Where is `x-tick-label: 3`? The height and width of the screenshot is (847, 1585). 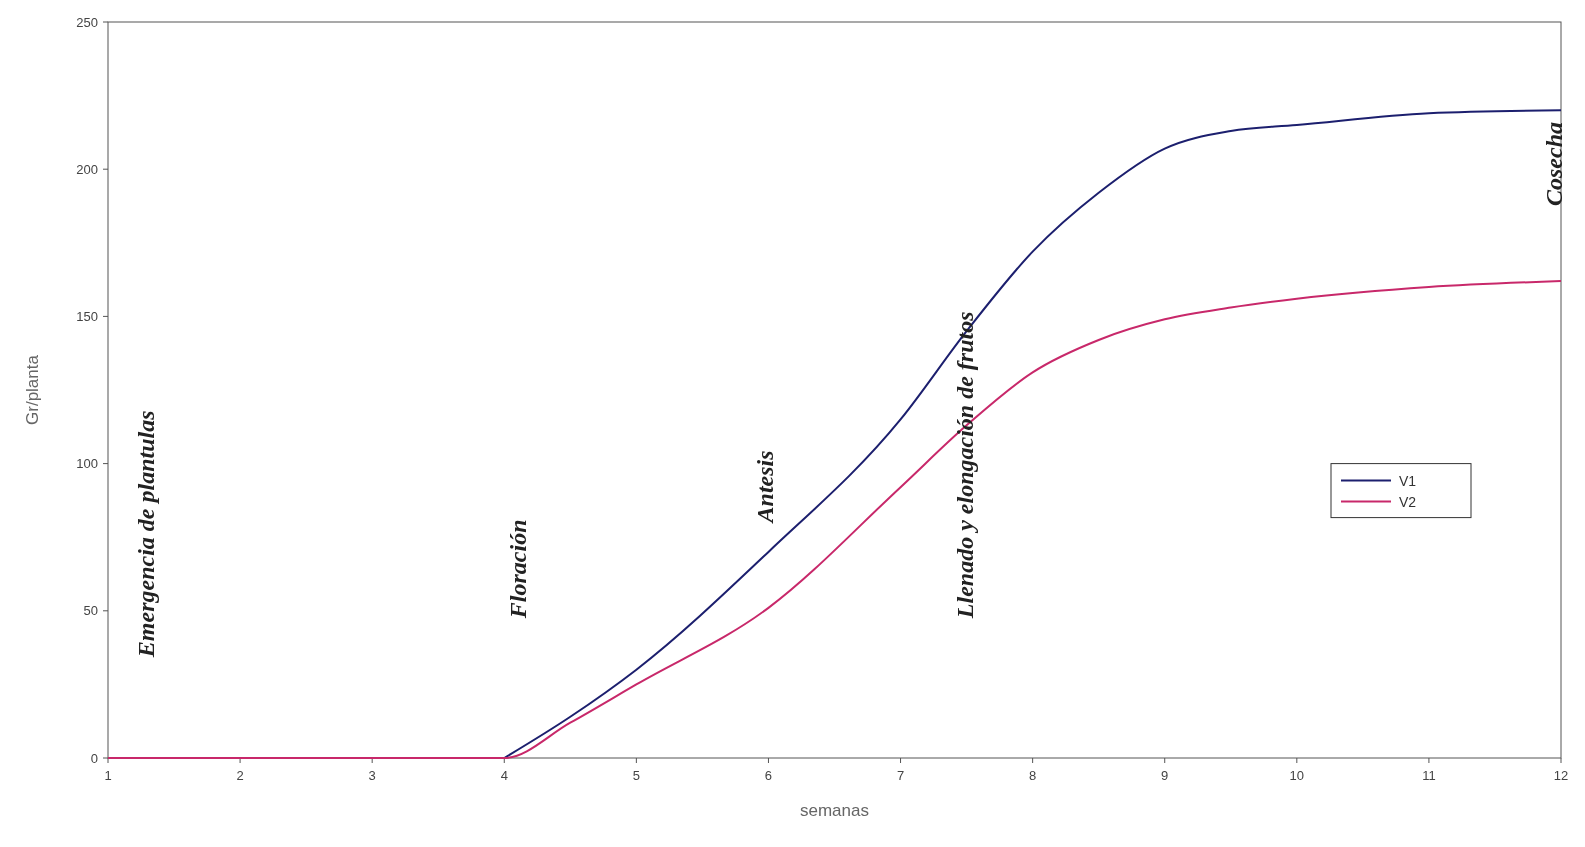 x-tick-label: 3 is located at coordinates (372, 775).